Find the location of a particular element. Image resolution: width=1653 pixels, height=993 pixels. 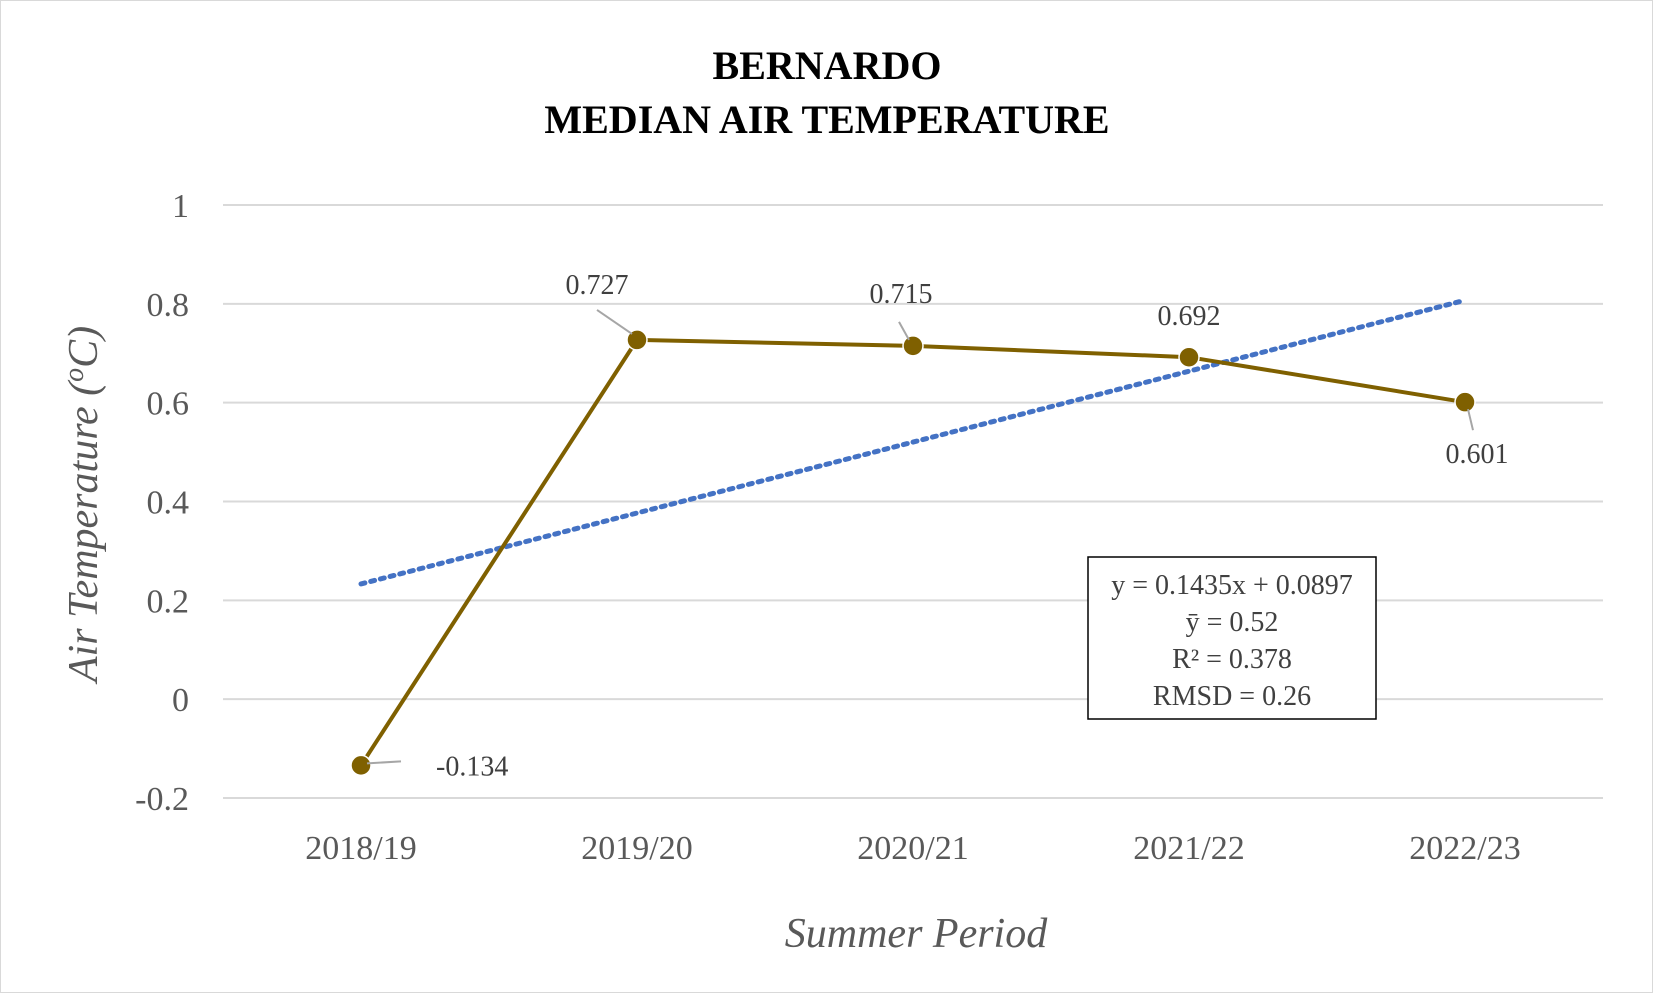

data-label: 0.715 is located at coordinates (901, 294).